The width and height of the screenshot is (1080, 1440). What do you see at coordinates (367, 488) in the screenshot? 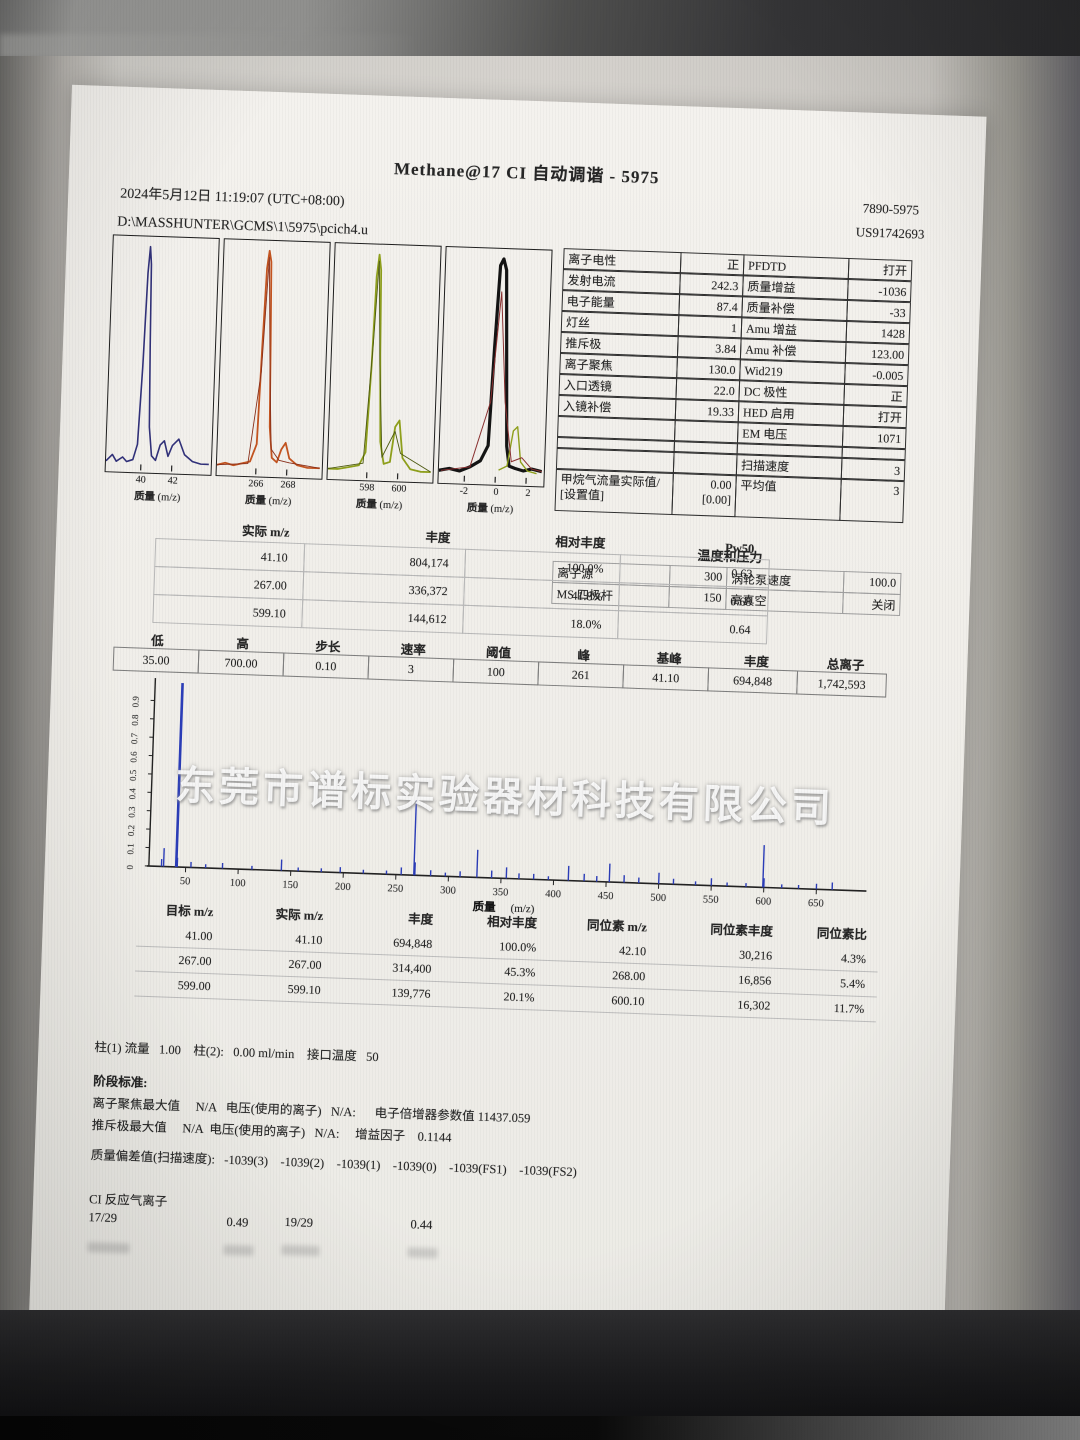
I see `axis-tick-label: 598` at bounding box center [367, 488].